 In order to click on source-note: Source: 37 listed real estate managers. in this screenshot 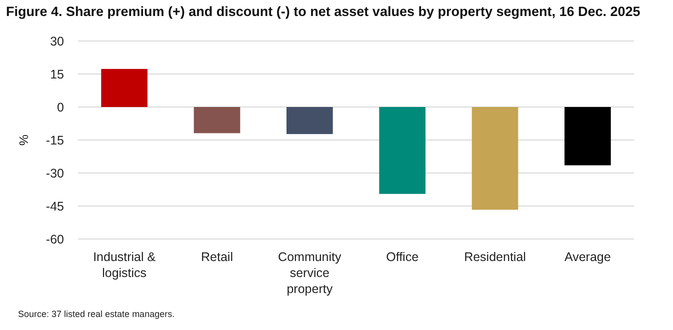, I will do `click(96, 314)`.